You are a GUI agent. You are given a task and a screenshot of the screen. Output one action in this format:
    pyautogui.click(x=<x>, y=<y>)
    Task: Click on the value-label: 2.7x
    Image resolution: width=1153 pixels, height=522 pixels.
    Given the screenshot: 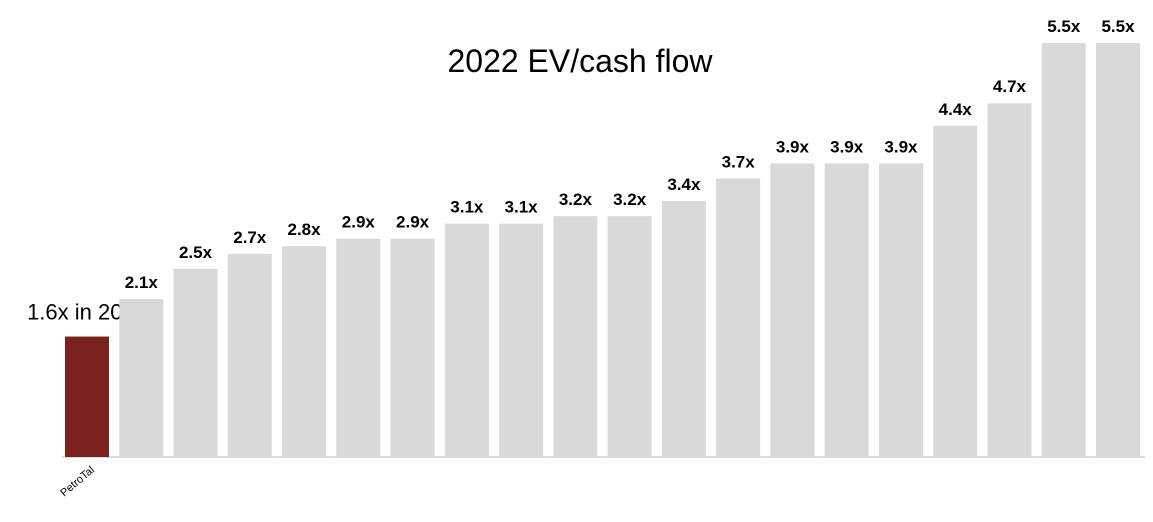 What is the action you would take?
    pyautogui.click(x=250, y=237)
    